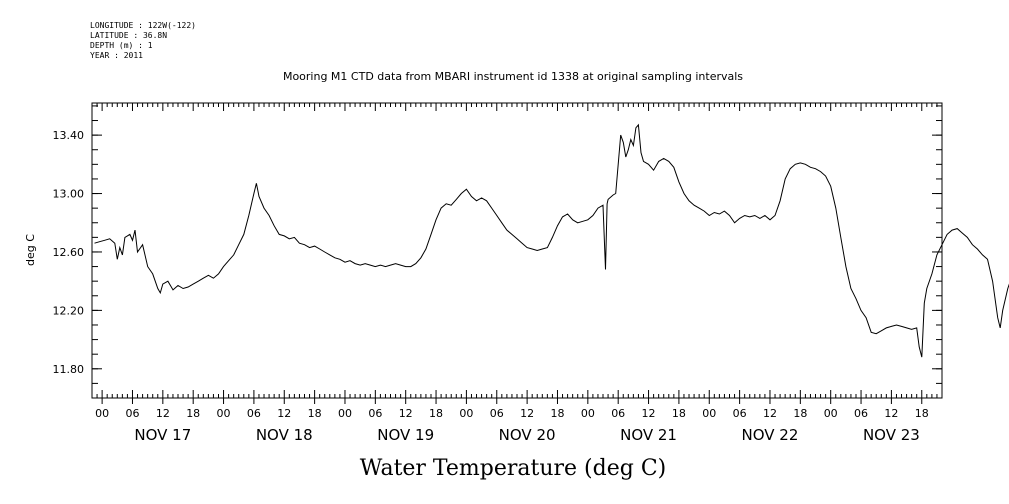 Image resolution: width=1009 pixels, height=504 pixels. I want to click on y-tick-label: 12.20, so click(69, 310).